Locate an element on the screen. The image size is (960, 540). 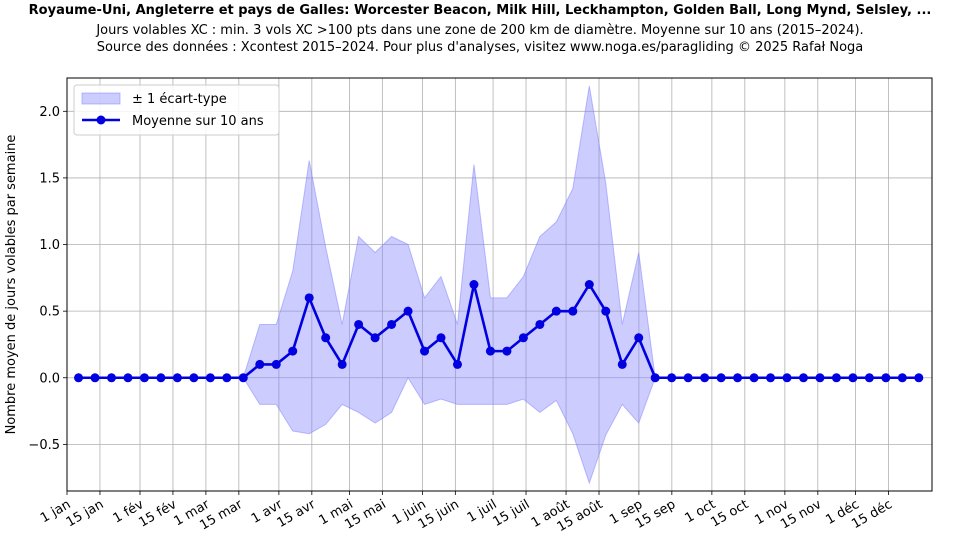
y-tick-label: 1.0 is located at coordinates (49, 245).